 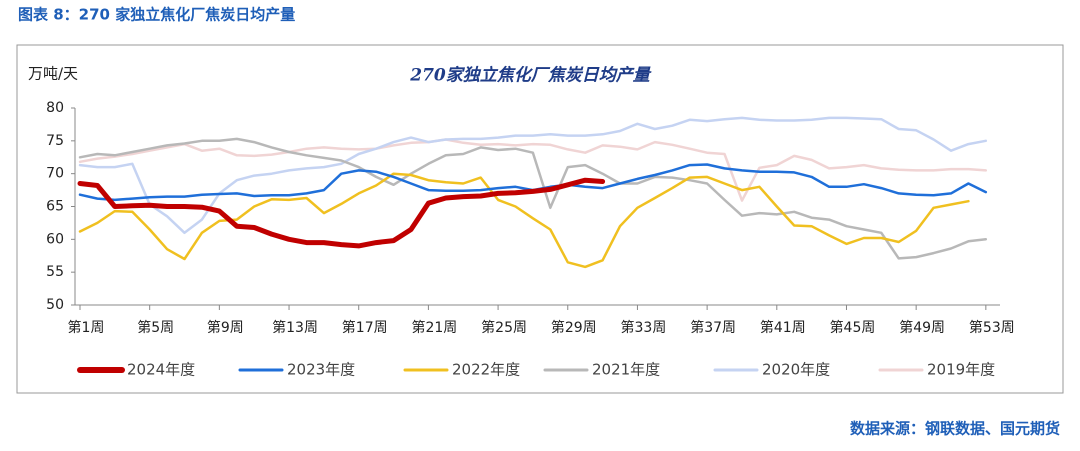 What do you see at coordinates (922, 327) in the screenshot?
I see `x-tick-label: 第49周` at bounding box center [922, 327].